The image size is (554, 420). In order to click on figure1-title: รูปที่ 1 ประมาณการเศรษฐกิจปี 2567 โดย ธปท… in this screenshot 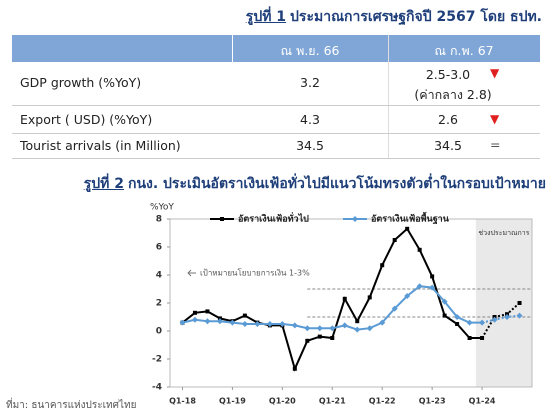, I will do `click(394, 17)`.